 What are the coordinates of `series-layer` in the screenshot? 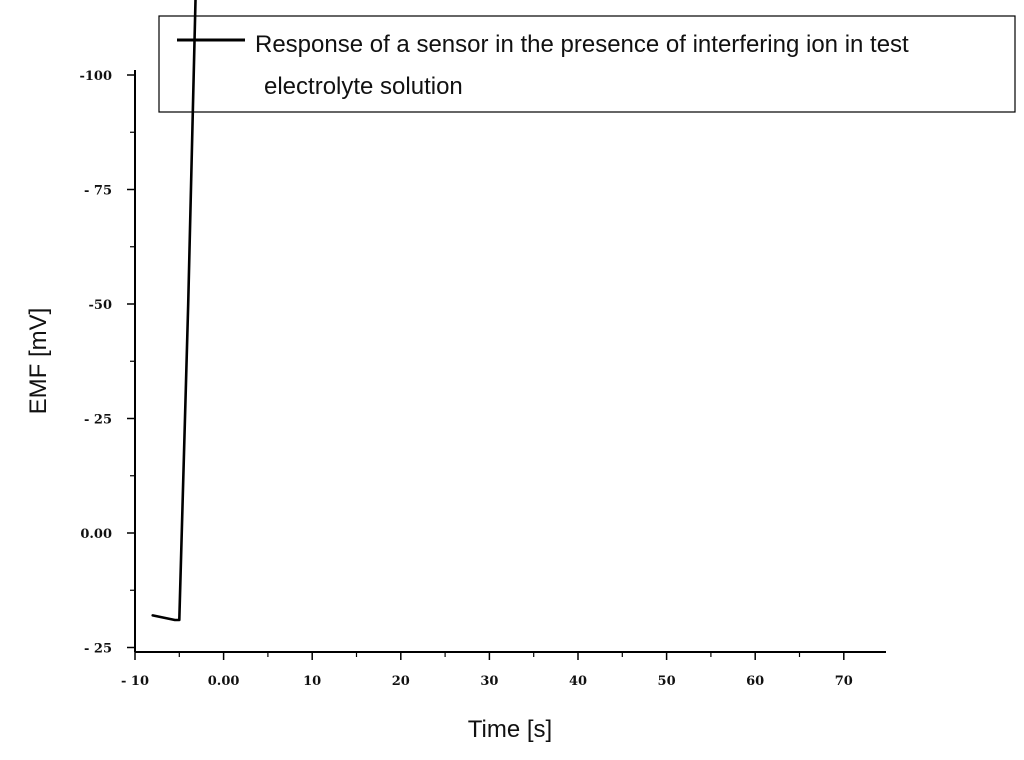 It's located at (174, 311).